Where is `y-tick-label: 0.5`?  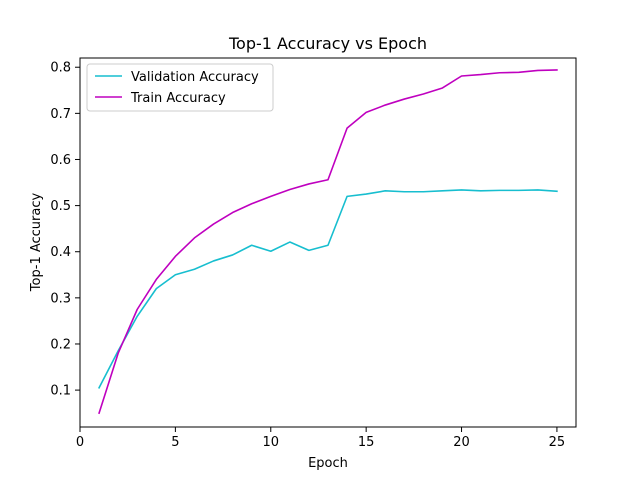
y-tick-label: 0.5 is located at coordinates (60, 206).